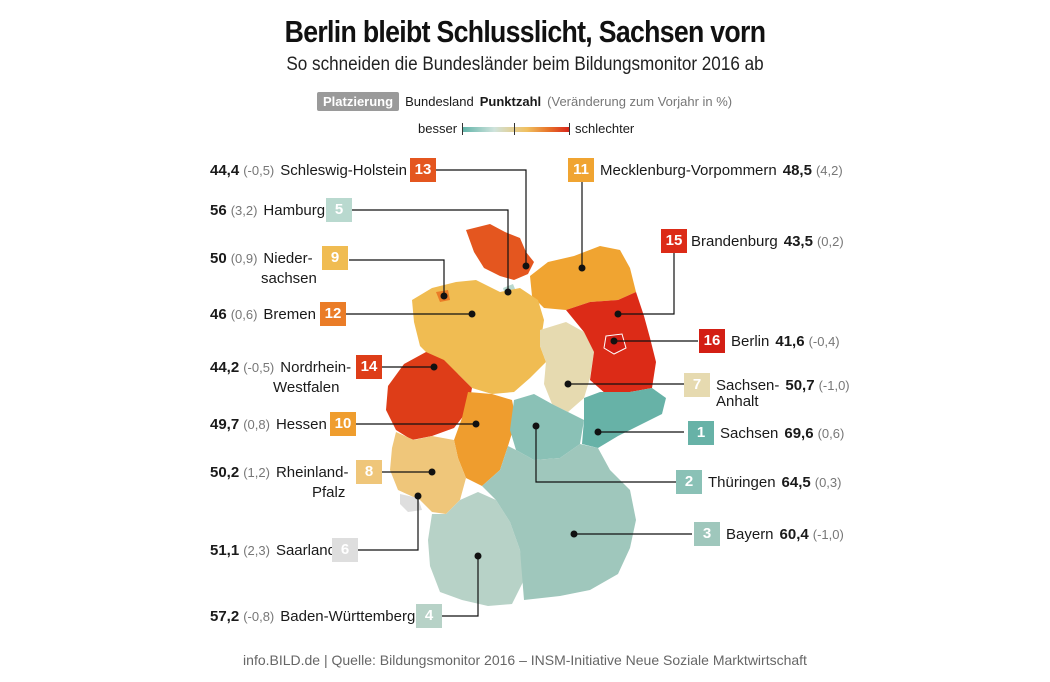 This screenshot has width=1050, height=682. Describe the element at coordinates (797, 170) in the screenshot. I see `score-mecklenburg-vorpommern: 48,5` at that location.